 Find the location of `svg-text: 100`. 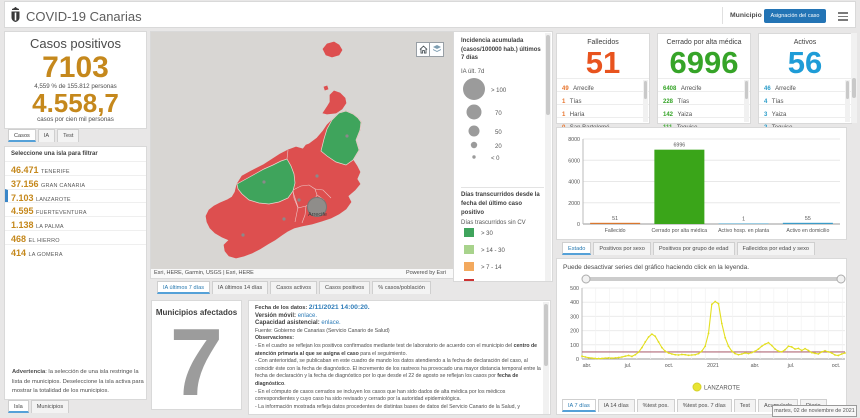

svg-text: 100 is located at coordinates (574, 346).